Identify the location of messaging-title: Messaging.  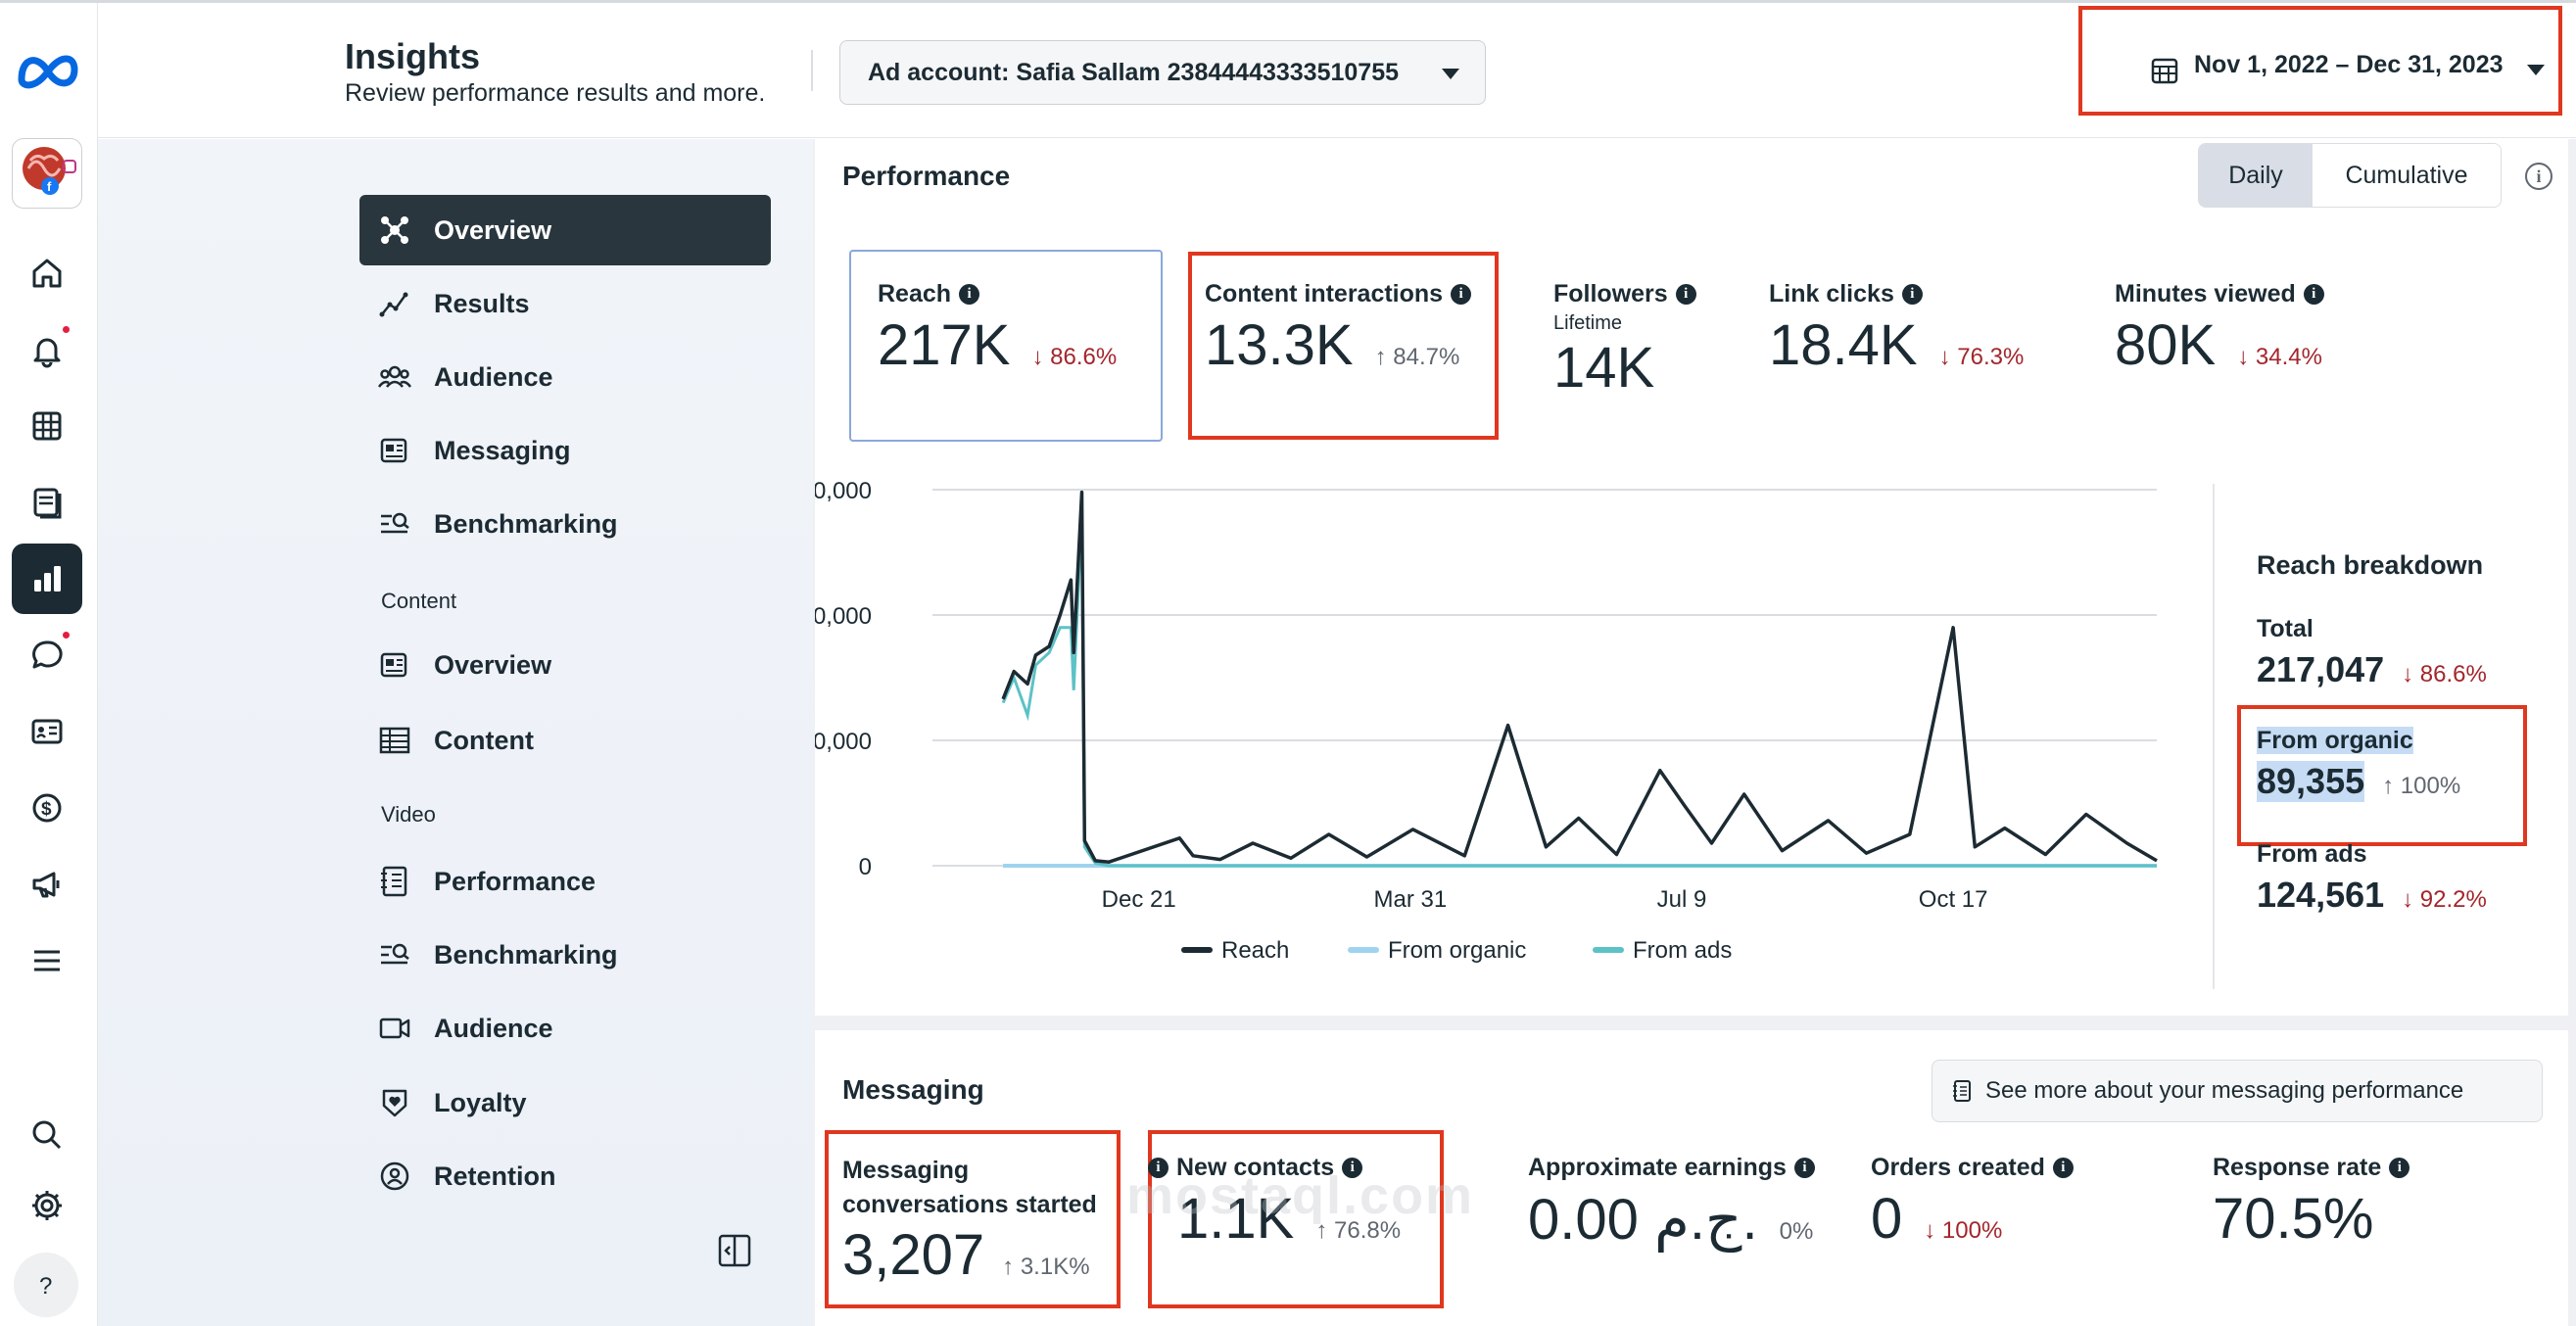
(913, 1089).